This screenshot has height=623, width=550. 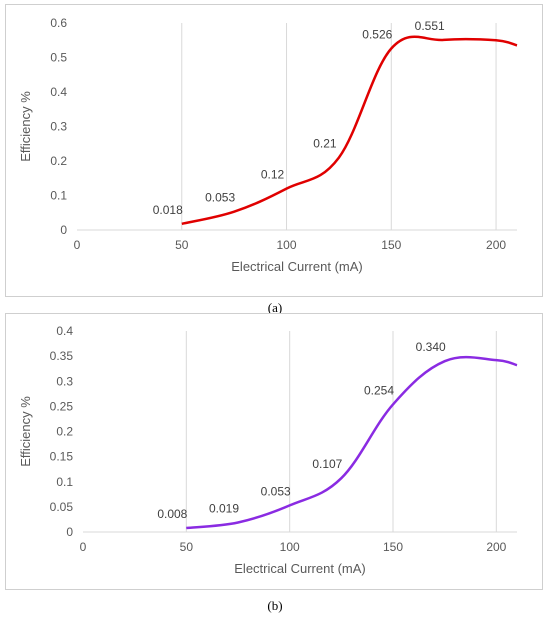 What do you see at coordinates (275, 605) in the screenshot?
I see `caption-b: (b)` at bounding box center [275, 605].